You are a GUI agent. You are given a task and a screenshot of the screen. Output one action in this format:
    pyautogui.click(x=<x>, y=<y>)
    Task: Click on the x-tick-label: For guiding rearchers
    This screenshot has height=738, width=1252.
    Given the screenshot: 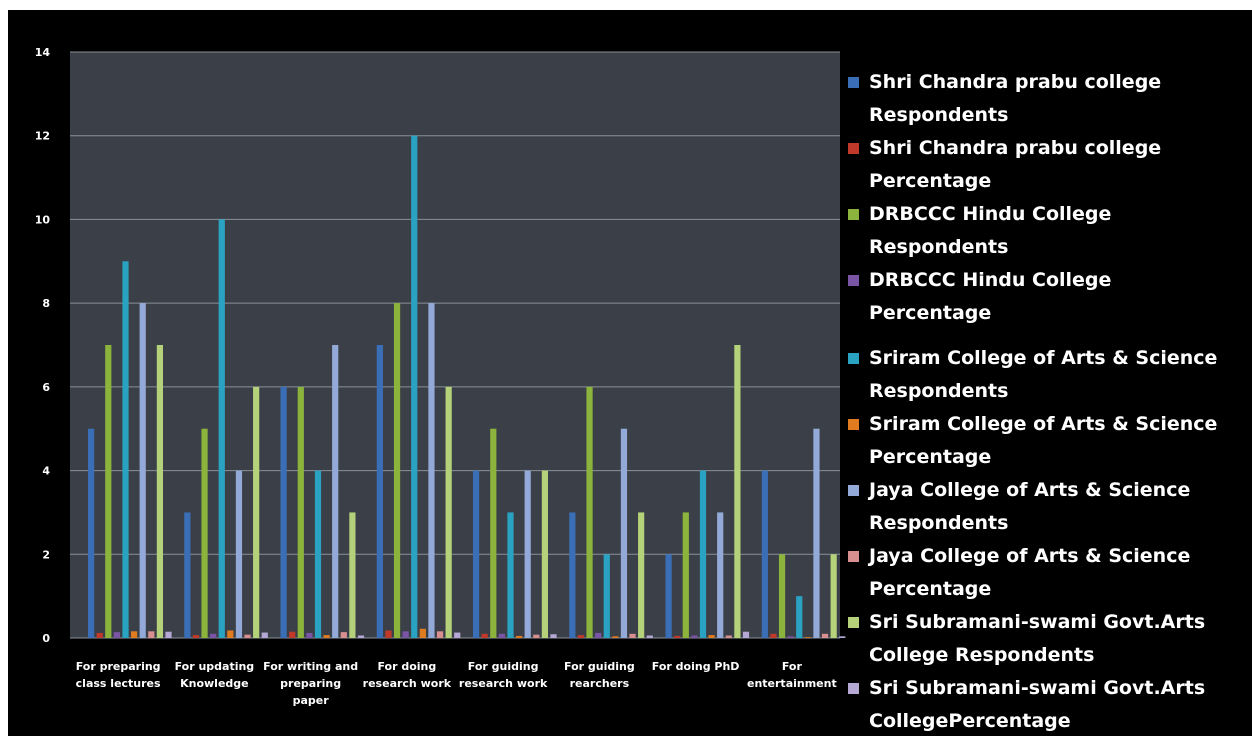 What is the action you would take?
    pyautogui.click(x=599, y=675)
    